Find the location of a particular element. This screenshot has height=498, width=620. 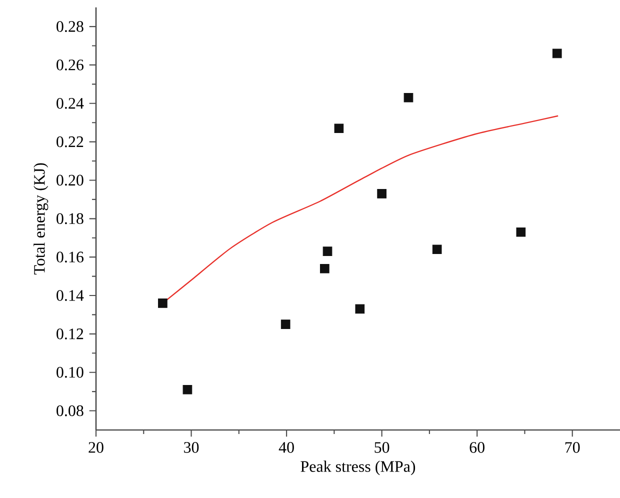

x-tick-label: 70 is located at coordinates (572, 447).